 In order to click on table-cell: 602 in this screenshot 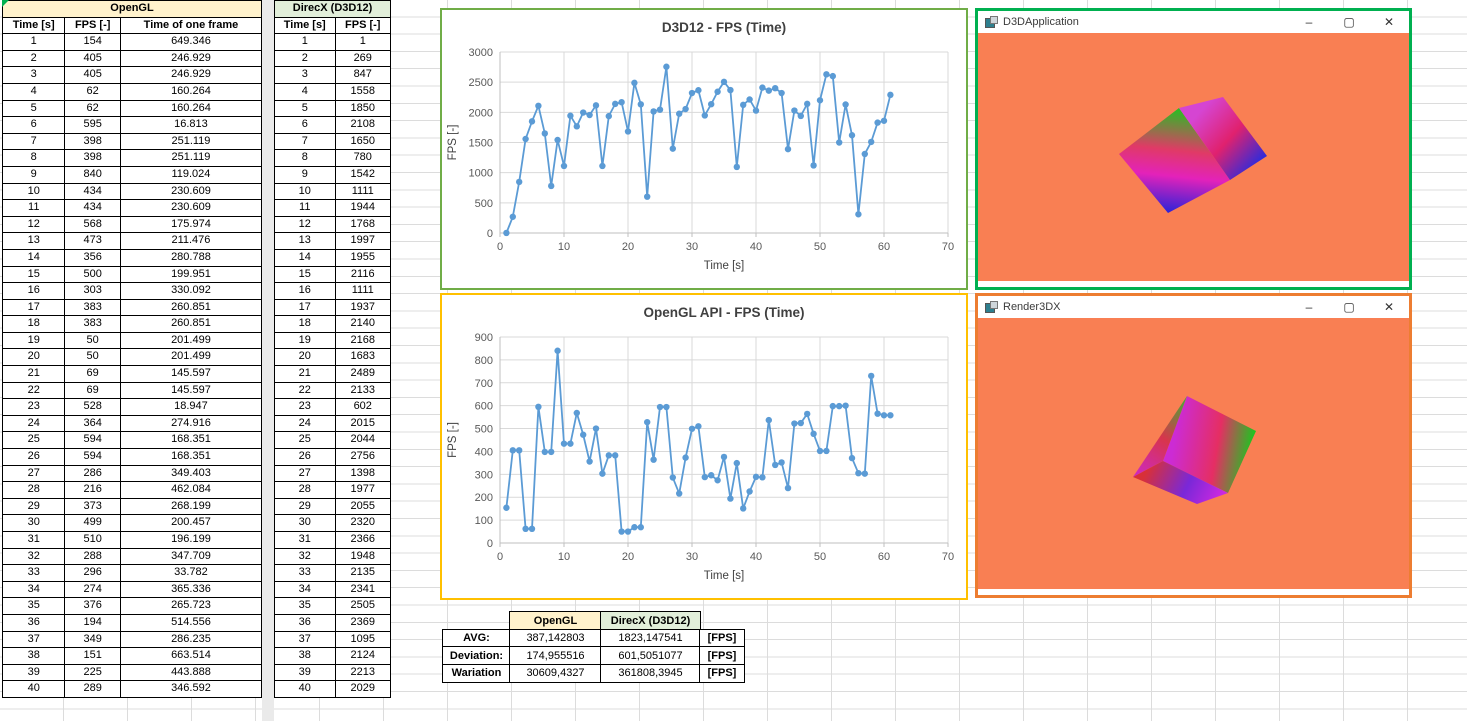, I will do `click(362, 407)`.